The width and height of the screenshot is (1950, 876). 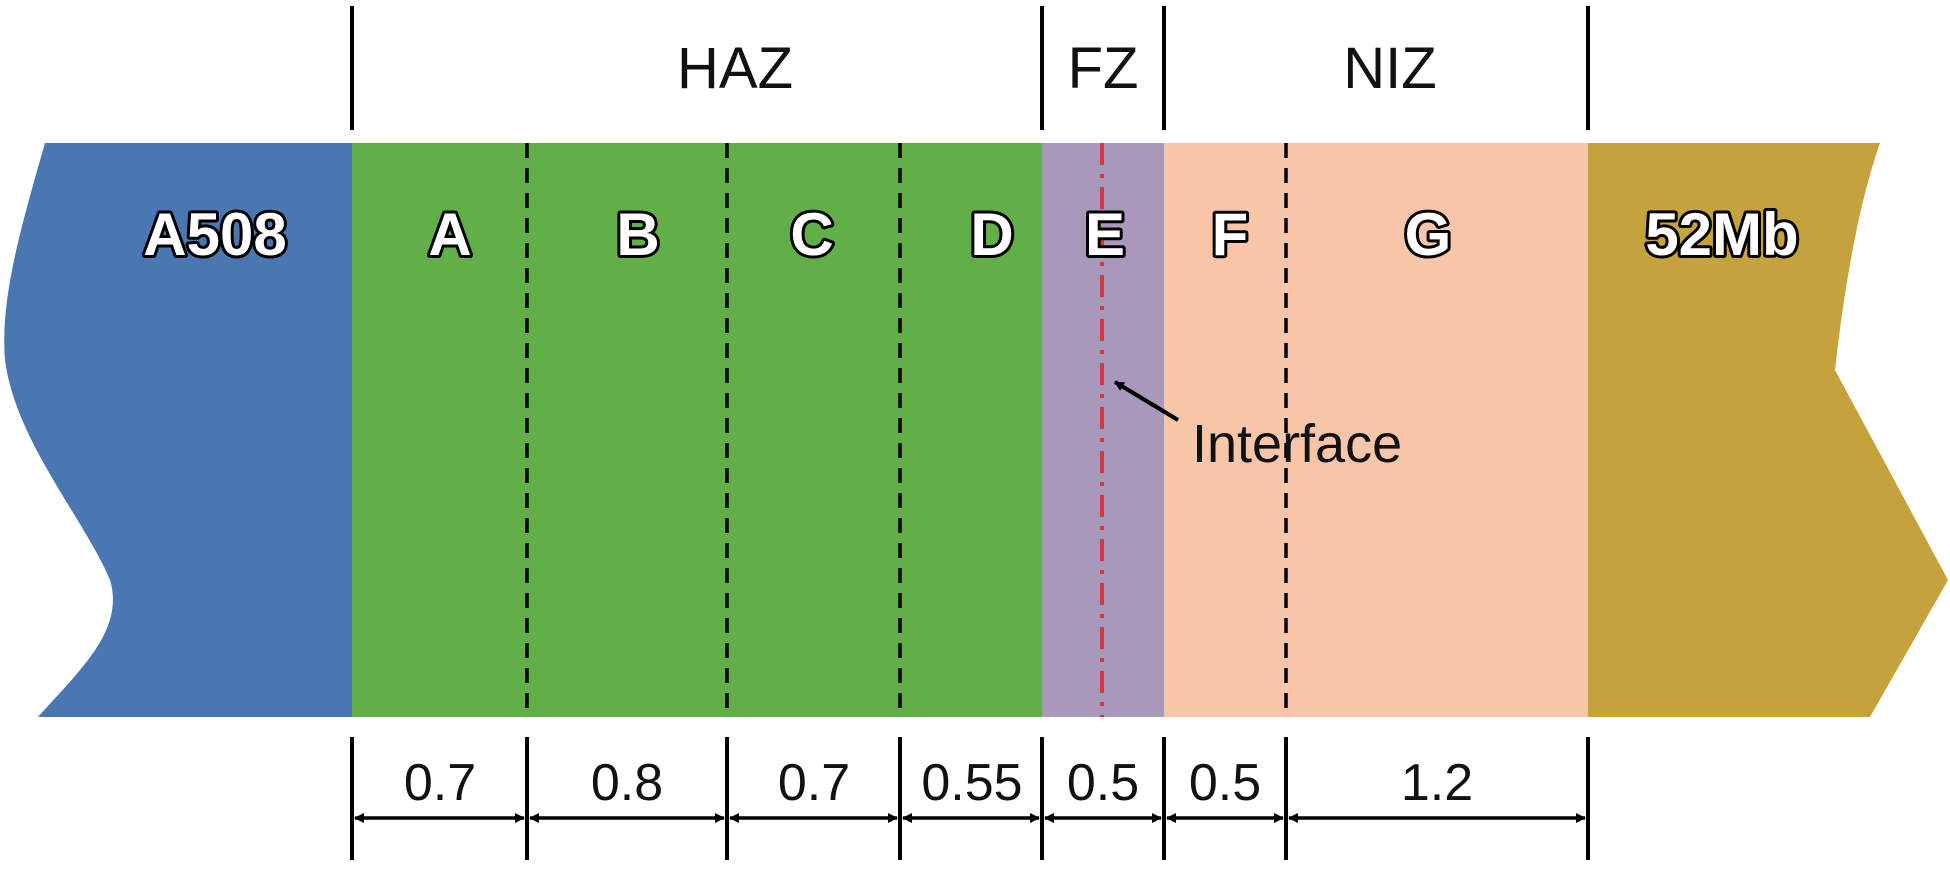 I want to click on material-label-52mb: 52Mb, so click(x=1721, y=234).